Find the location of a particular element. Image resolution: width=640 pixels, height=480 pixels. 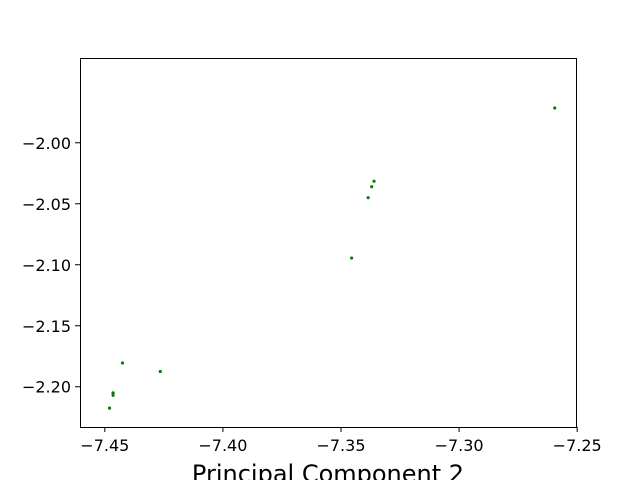

y-axis: −2.00 −2.05 −2.10 −2.15 −2.20 is located at coordinates (51, 265).